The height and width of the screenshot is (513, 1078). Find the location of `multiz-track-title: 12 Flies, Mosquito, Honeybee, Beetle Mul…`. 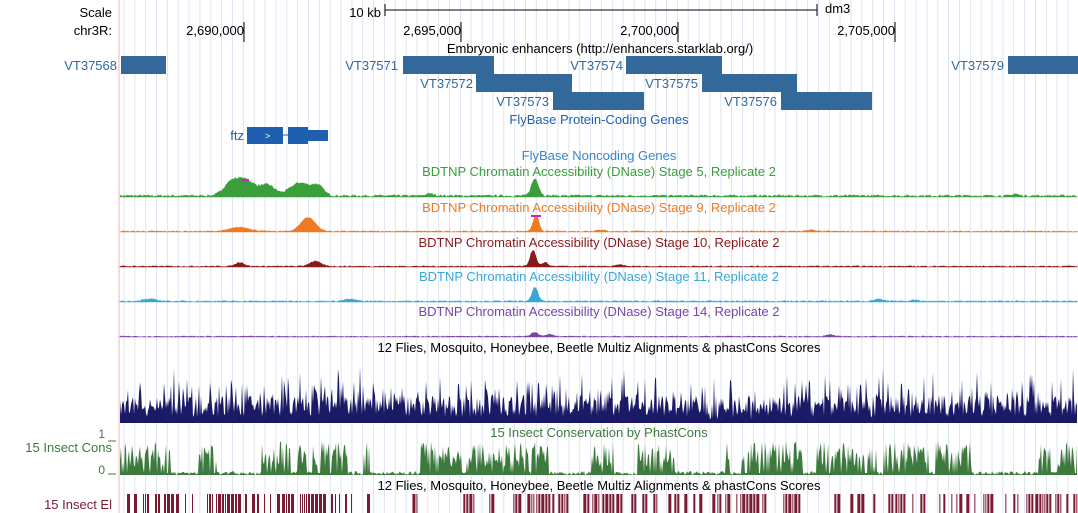

multiz-track-title: 12 Flies, Mosquito, Honeybee, Beetle Mul… is located at coordinates (599, 347).